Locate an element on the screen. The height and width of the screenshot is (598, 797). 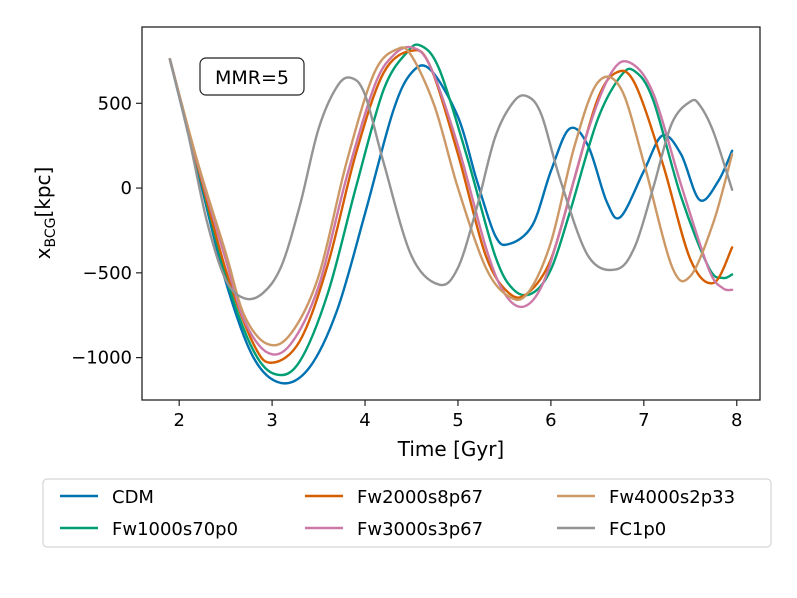
legend-label: Fw4000s2p33 is located at coordinates (672, 497).